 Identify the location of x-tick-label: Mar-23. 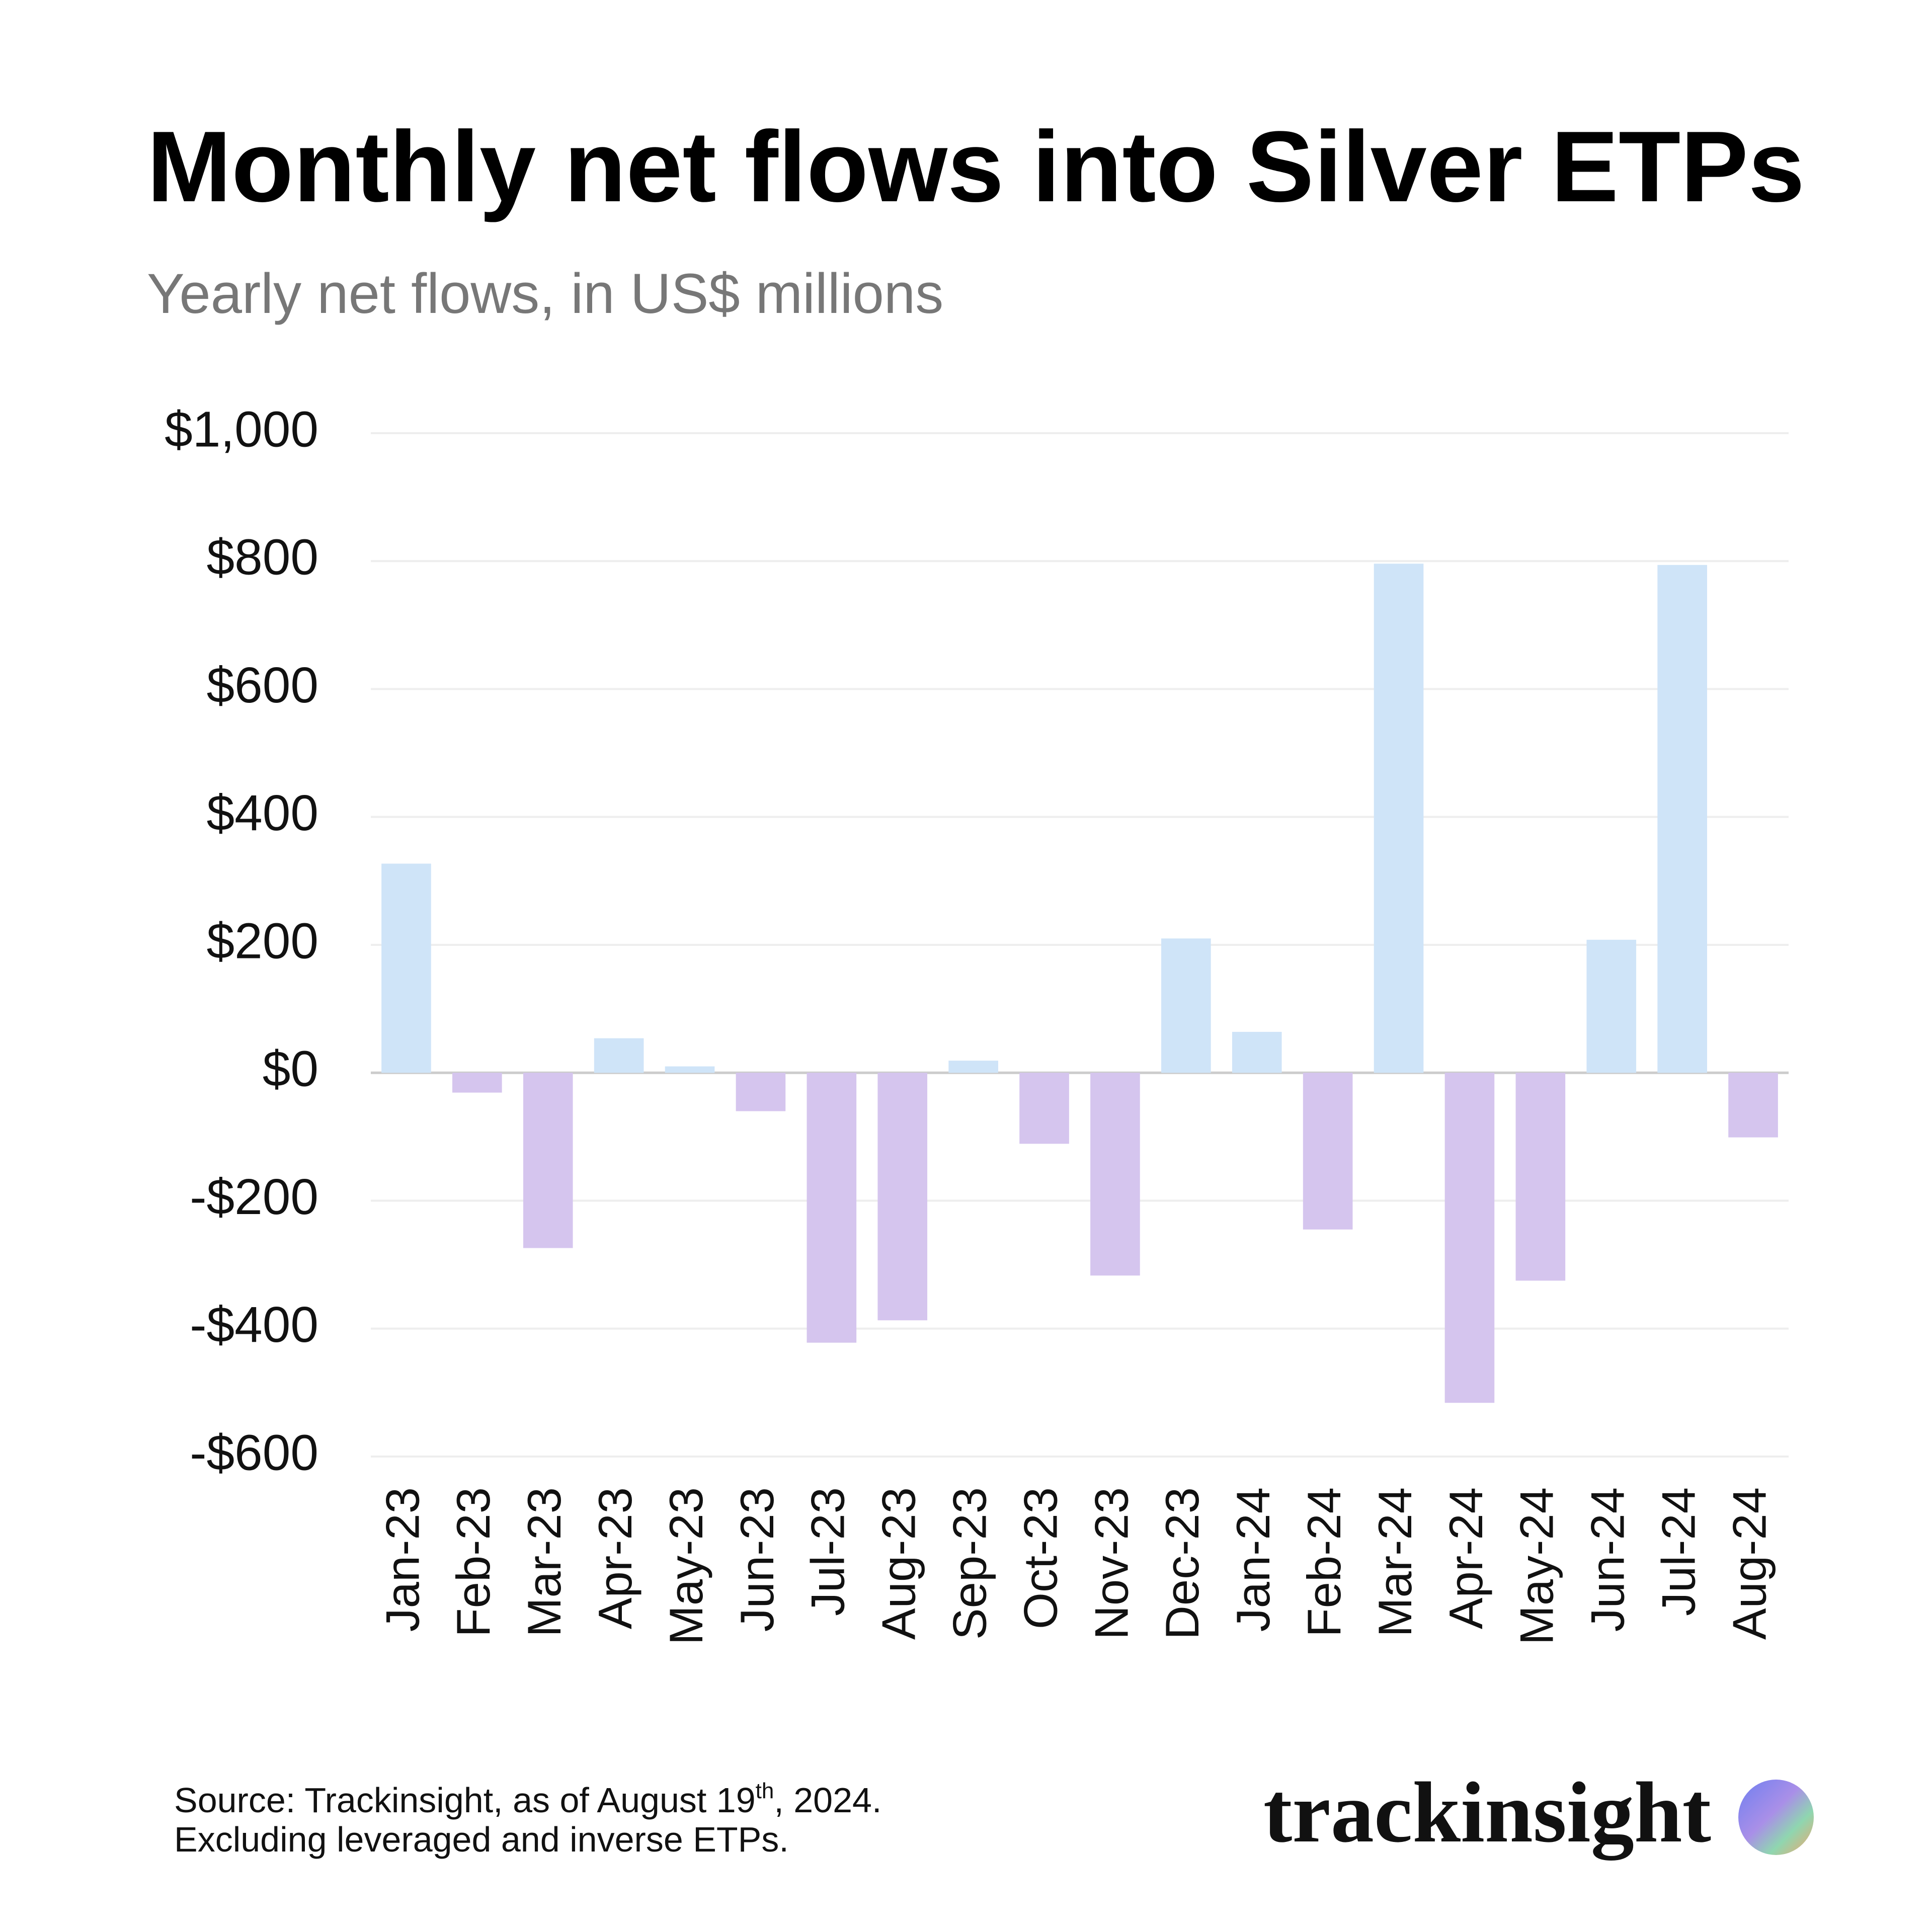
(545, 1562).